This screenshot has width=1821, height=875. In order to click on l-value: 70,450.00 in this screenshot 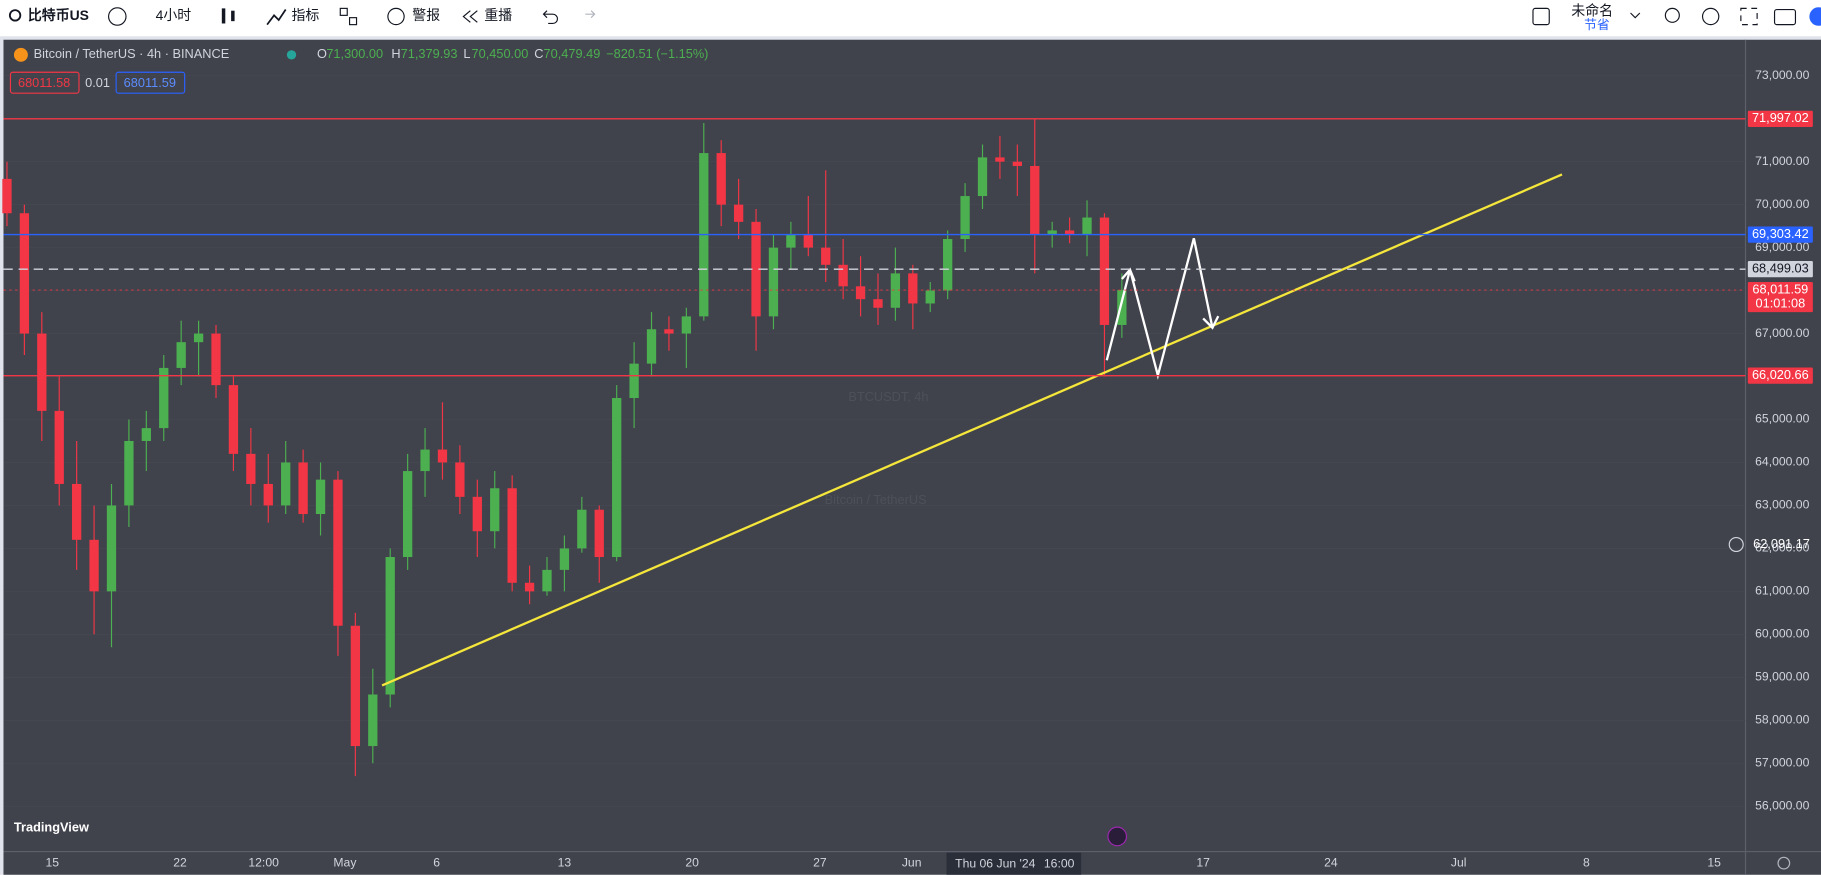, I will do `click(500, 53)`.